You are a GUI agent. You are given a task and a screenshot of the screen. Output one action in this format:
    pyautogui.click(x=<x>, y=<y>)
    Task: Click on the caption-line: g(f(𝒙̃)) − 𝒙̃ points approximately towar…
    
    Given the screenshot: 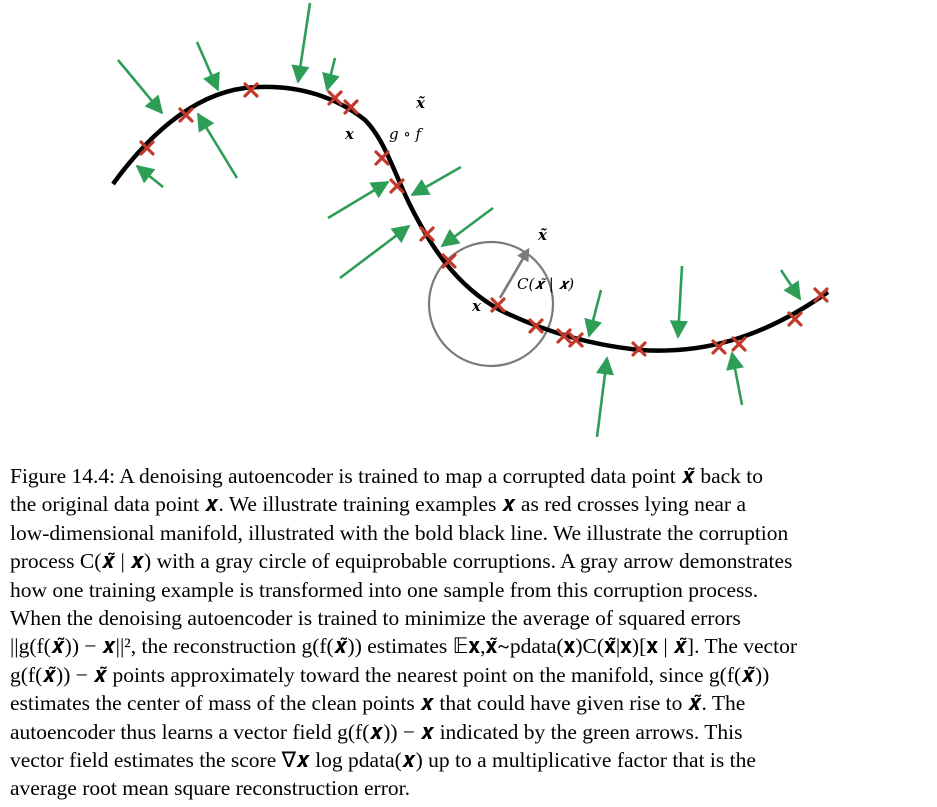 What is the action you would take?
    pyautogui.click(x=390, y=674)
    